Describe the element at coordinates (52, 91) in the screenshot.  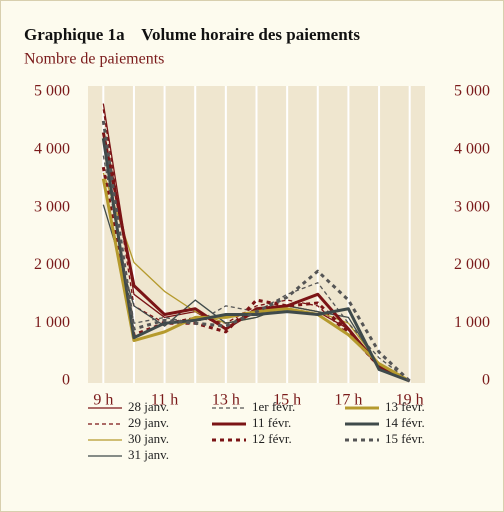
I see `y-tick-label: 5 000` at that location.